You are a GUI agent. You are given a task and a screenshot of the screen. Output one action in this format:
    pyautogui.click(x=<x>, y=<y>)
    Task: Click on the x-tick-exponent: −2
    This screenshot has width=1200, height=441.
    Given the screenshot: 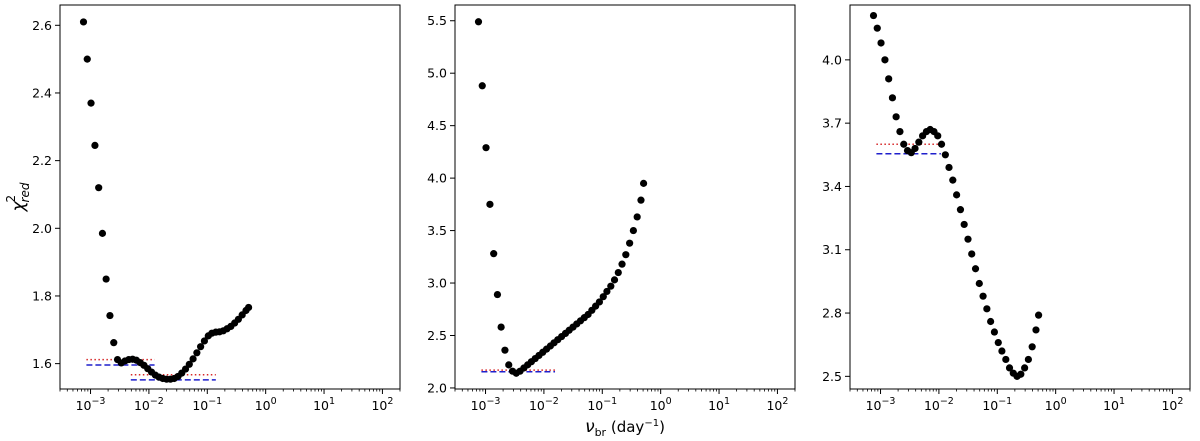 What is the action you would take?
    pyautogui.click(x=552, y=401)
    